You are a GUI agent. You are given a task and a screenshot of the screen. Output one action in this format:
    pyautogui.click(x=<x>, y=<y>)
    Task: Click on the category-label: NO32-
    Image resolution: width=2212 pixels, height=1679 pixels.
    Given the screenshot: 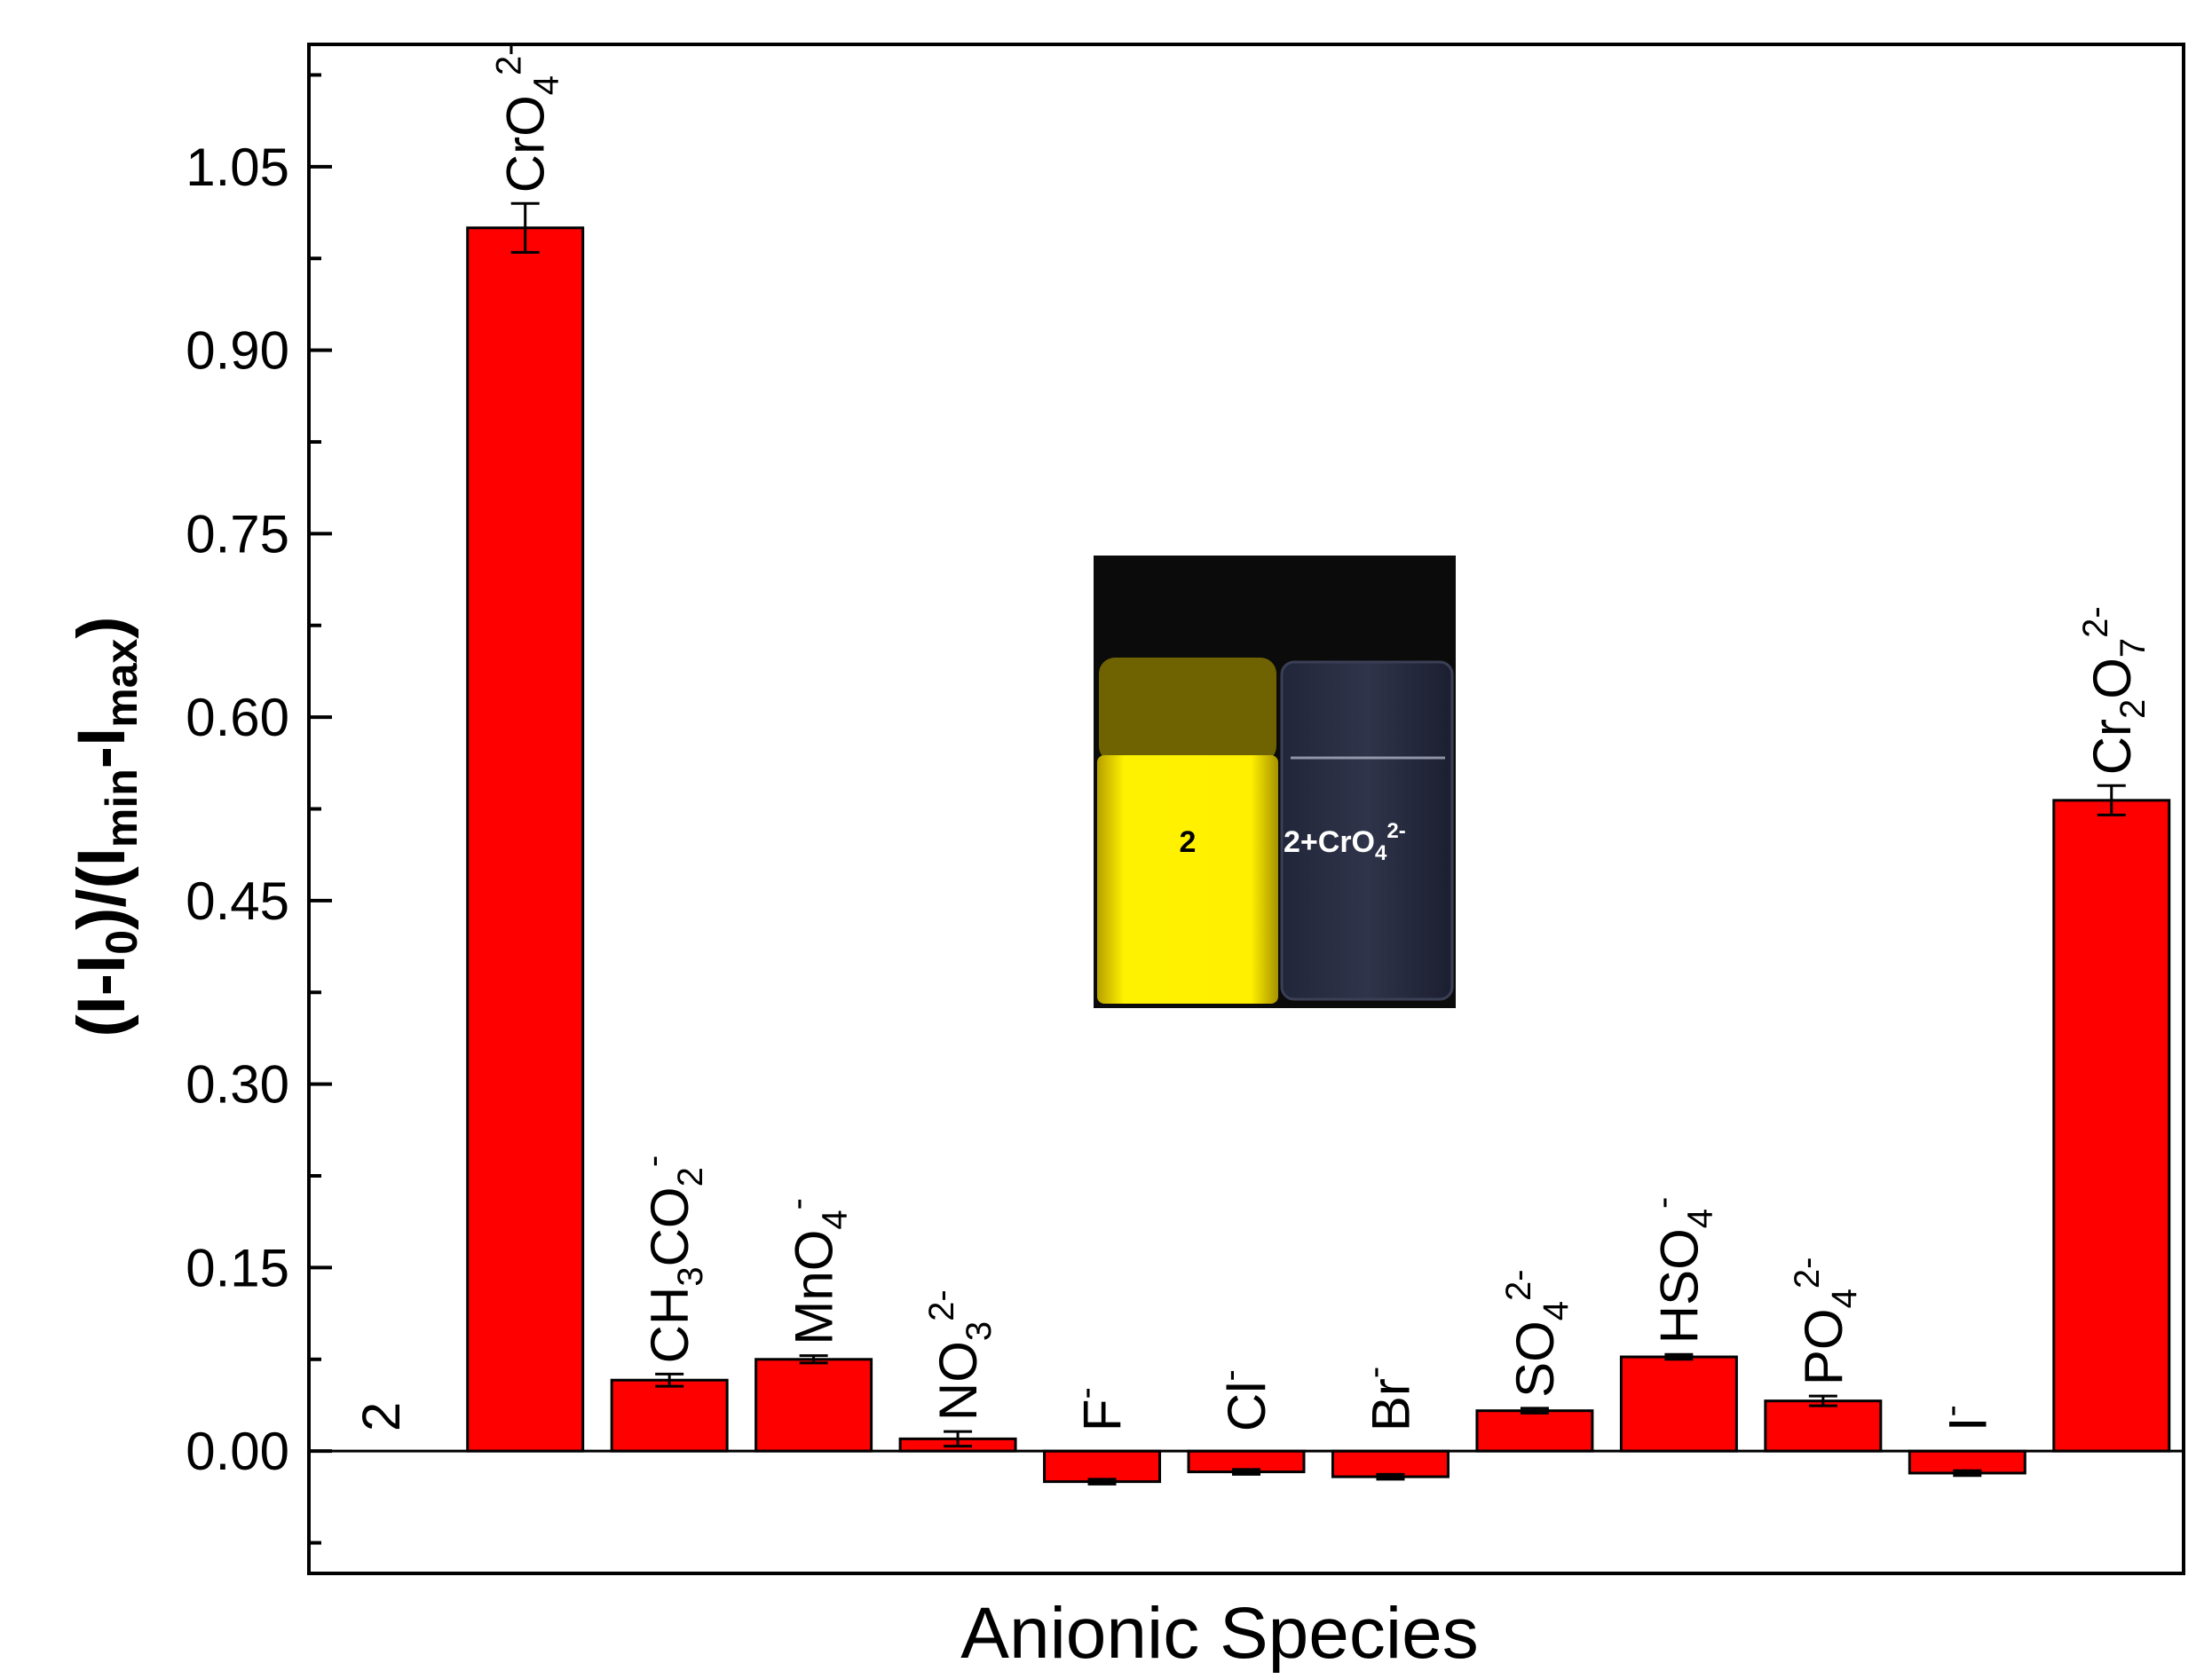 What is the action you would take?
    pyautogui.click(x=960, y=1355)
    